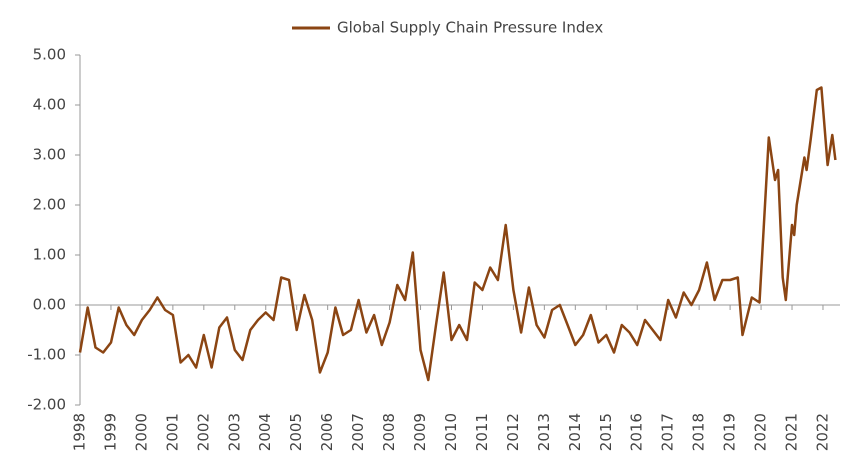  Describe the element at coordinates (606, 432) in the screenshot. I see `x-tick-label: 2015` at that location.